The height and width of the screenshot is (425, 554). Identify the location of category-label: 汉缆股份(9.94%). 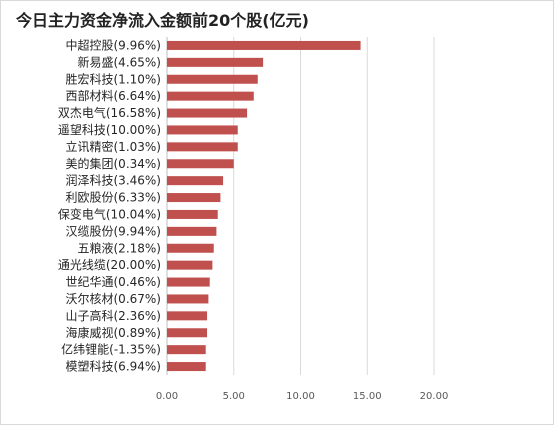
(114, 231).